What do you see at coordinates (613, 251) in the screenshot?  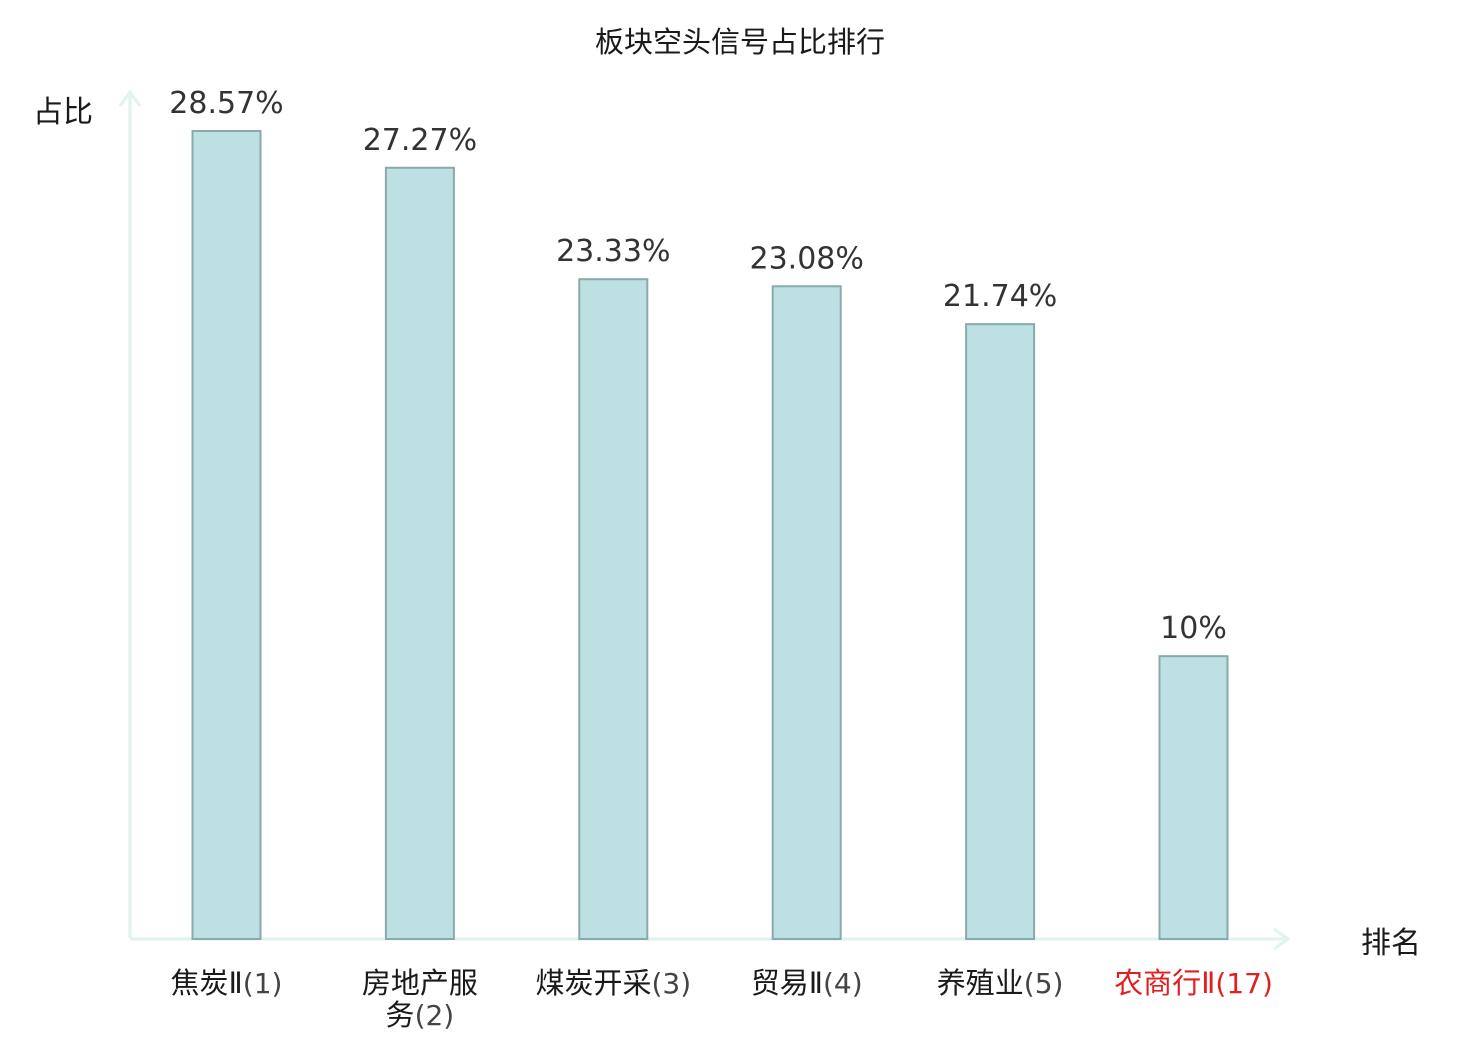 I see `value-label-3: 23.33%` at bounding box center [613, 251].